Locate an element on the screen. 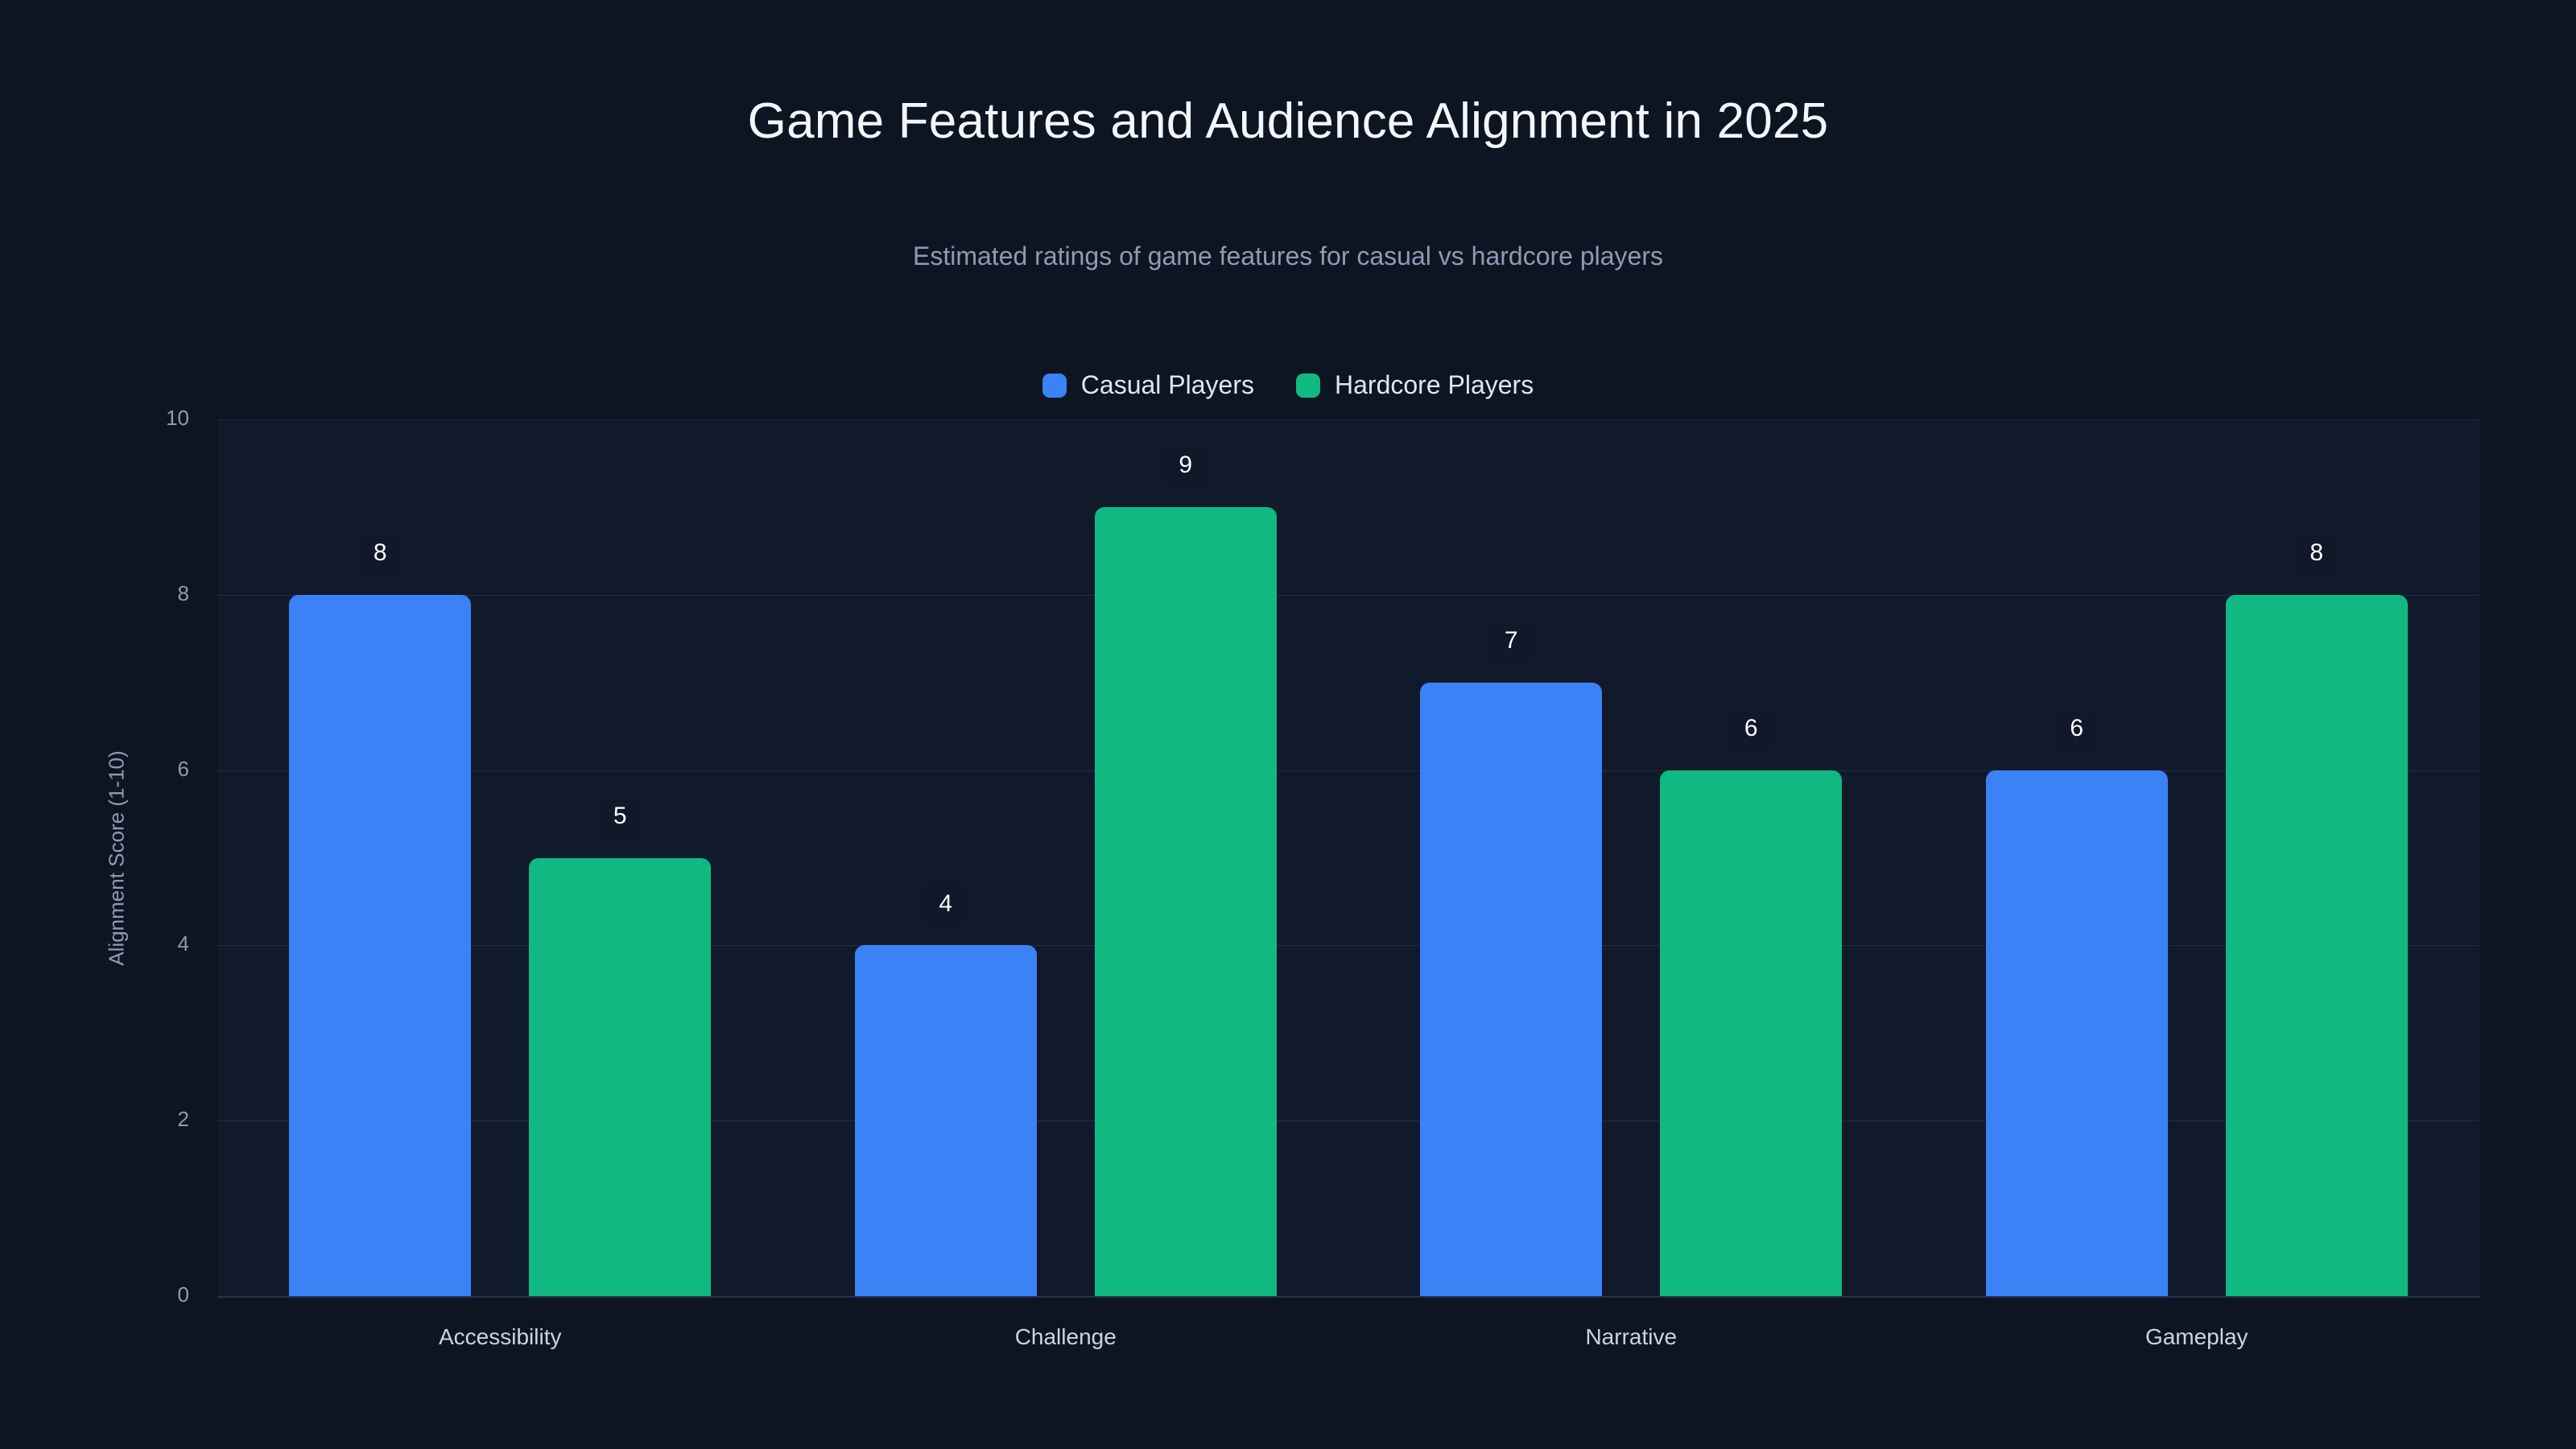  legend-item-casual-players: Casual Players is located at coordinates (1148, 385).